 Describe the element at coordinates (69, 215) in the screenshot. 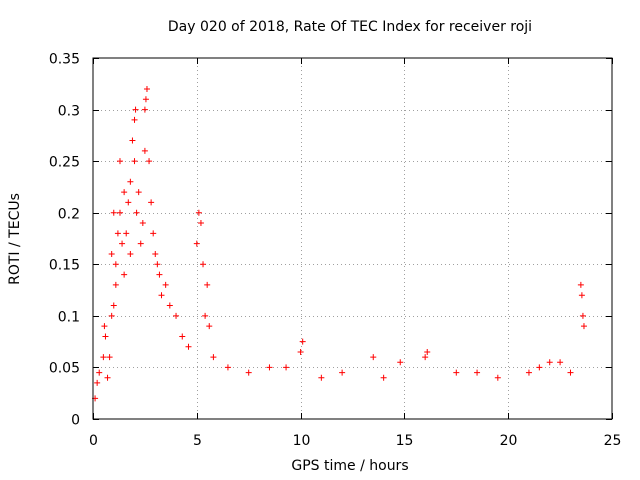

I see `y-tick-label: 0.2` at that location.